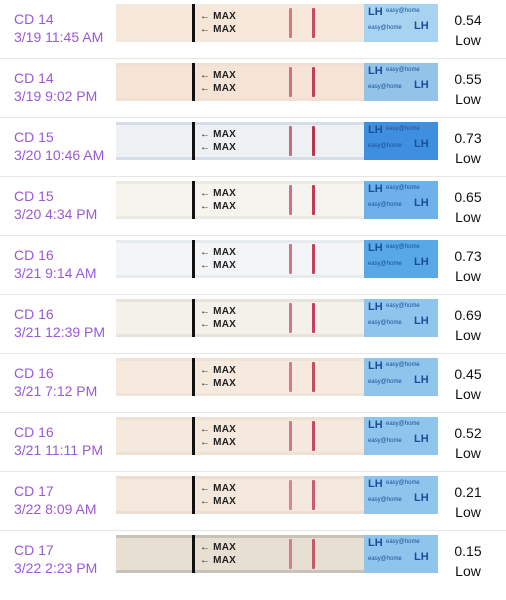 The height and width of the screenshot is (600, 506). What do you see at coordinates (468, 89) in the screenshot?
I see `result-value: 0.55 Low` at bounding box center [468, 89].